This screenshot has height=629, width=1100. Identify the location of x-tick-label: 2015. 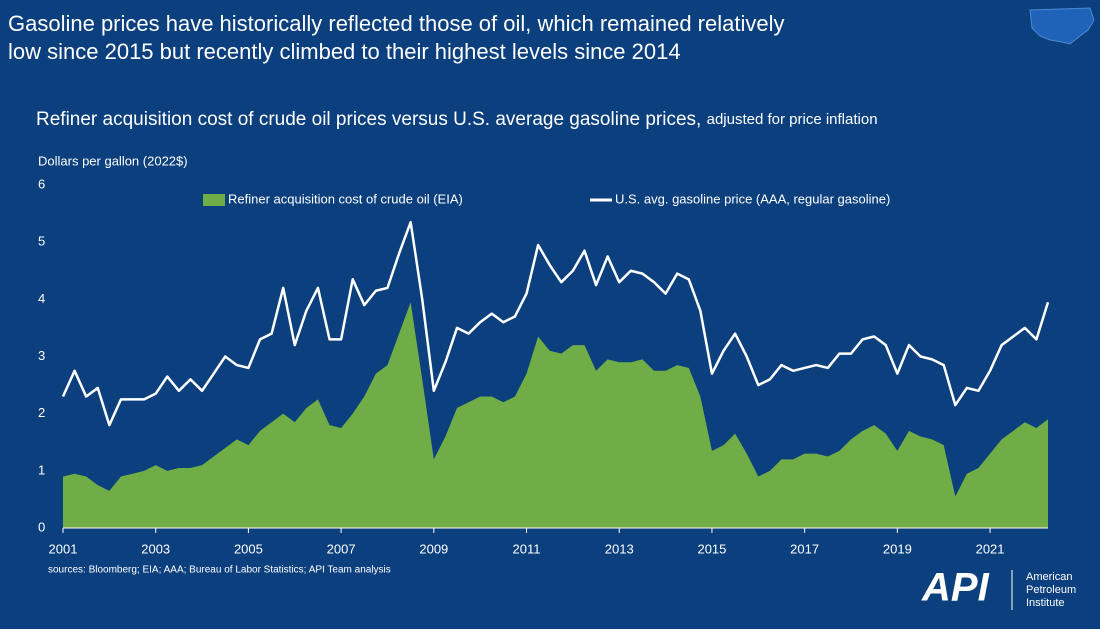
(711, 548).